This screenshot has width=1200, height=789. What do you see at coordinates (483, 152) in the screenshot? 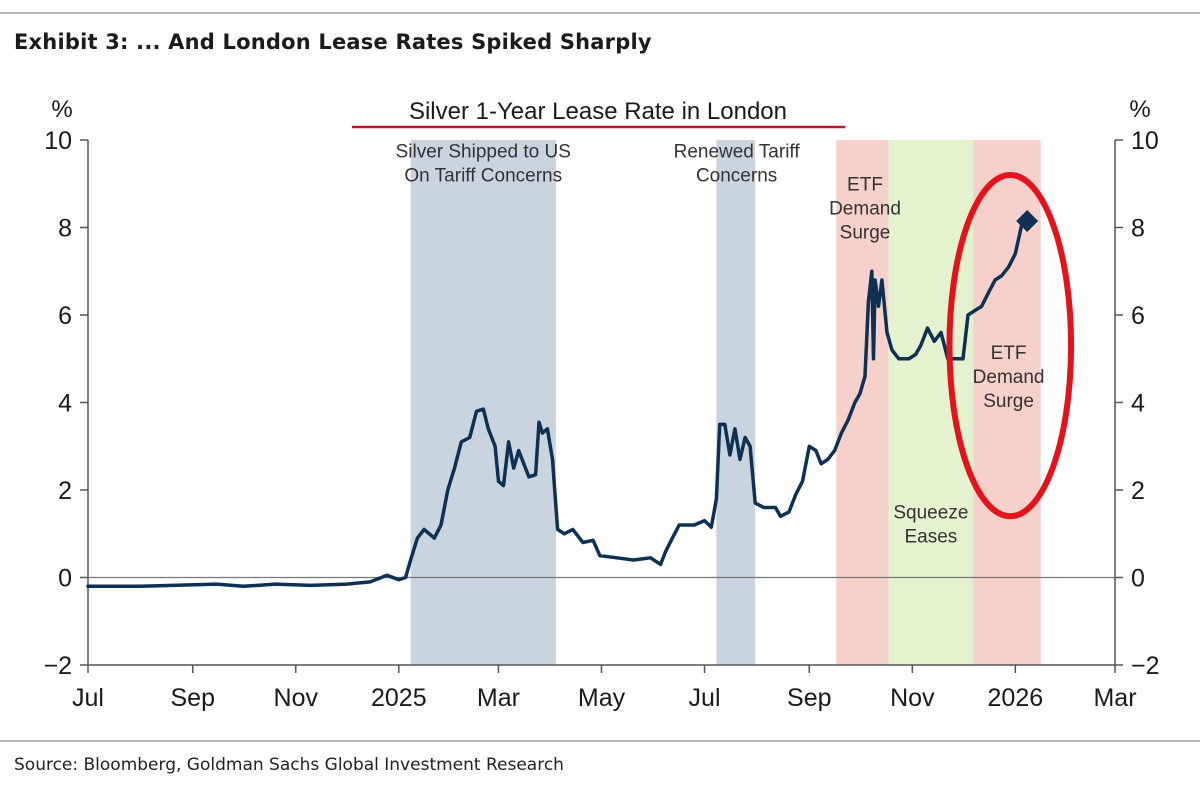
I see `event-band-label-1: Silver Shipped to US` at bounding box center [483, 152].